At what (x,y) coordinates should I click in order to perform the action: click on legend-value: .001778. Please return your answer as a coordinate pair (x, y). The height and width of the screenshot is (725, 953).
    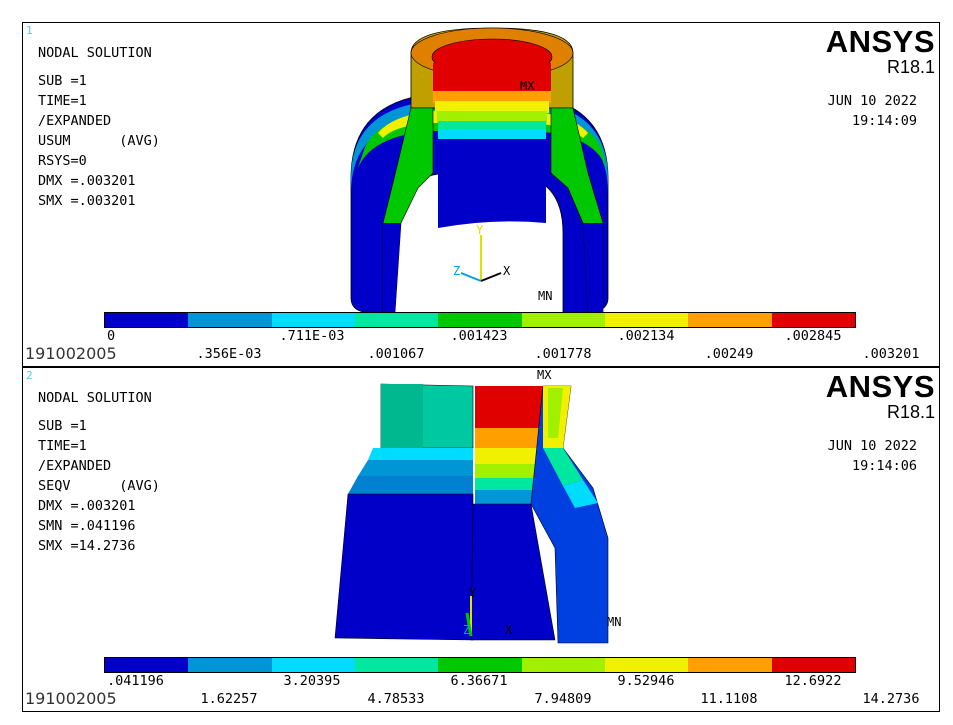
    Looking at the image, I should click on (563, 354).